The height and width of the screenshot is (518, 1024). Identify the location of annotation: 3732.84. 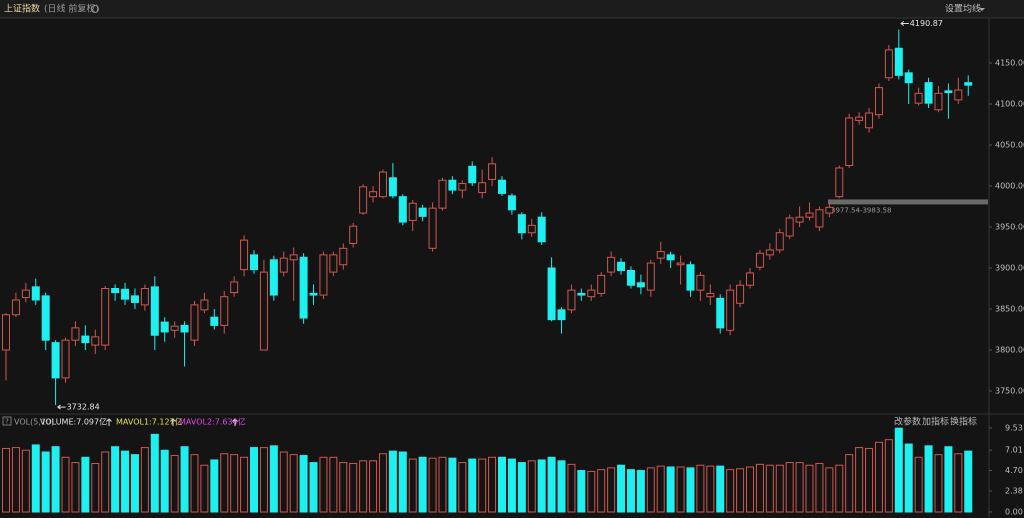
(83, 407).